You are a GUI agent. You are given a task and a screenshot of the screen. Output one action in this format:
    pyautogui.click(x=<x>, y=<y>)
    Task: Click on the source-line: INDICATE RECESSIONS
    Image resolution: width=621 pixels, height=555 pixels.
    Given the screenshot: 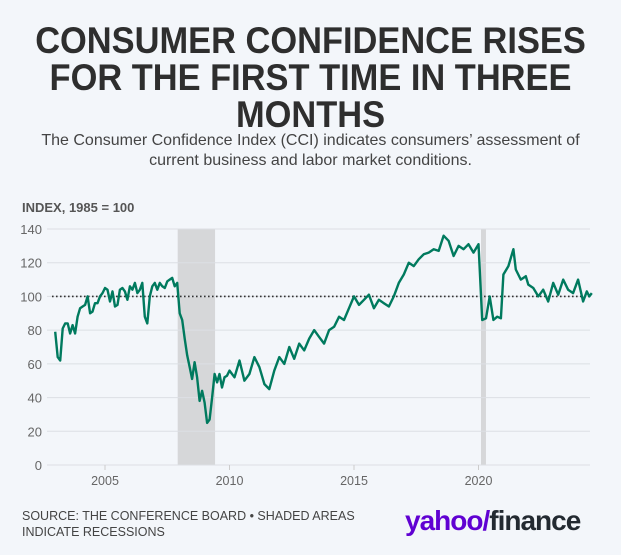 What is the action you would take?
    pyautogui.click(x=93, y=532)
    